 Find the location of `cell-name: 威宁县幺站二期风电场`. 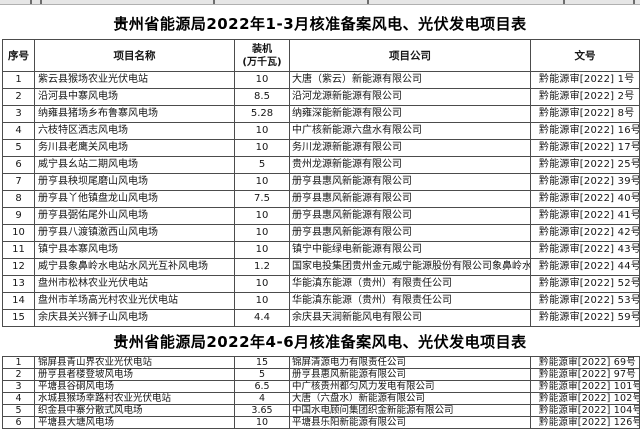

cell-name: 威宁县幺站二期风电场 is located at coordinates (134, 165).